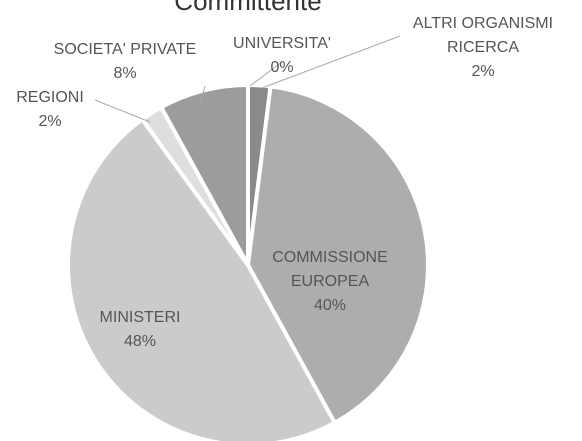 The width and height of the screenshot is (582, 441). Describe the element at coordinates (50, 97) in the screenshot. I see `slice-label: REGIONI` at that location.